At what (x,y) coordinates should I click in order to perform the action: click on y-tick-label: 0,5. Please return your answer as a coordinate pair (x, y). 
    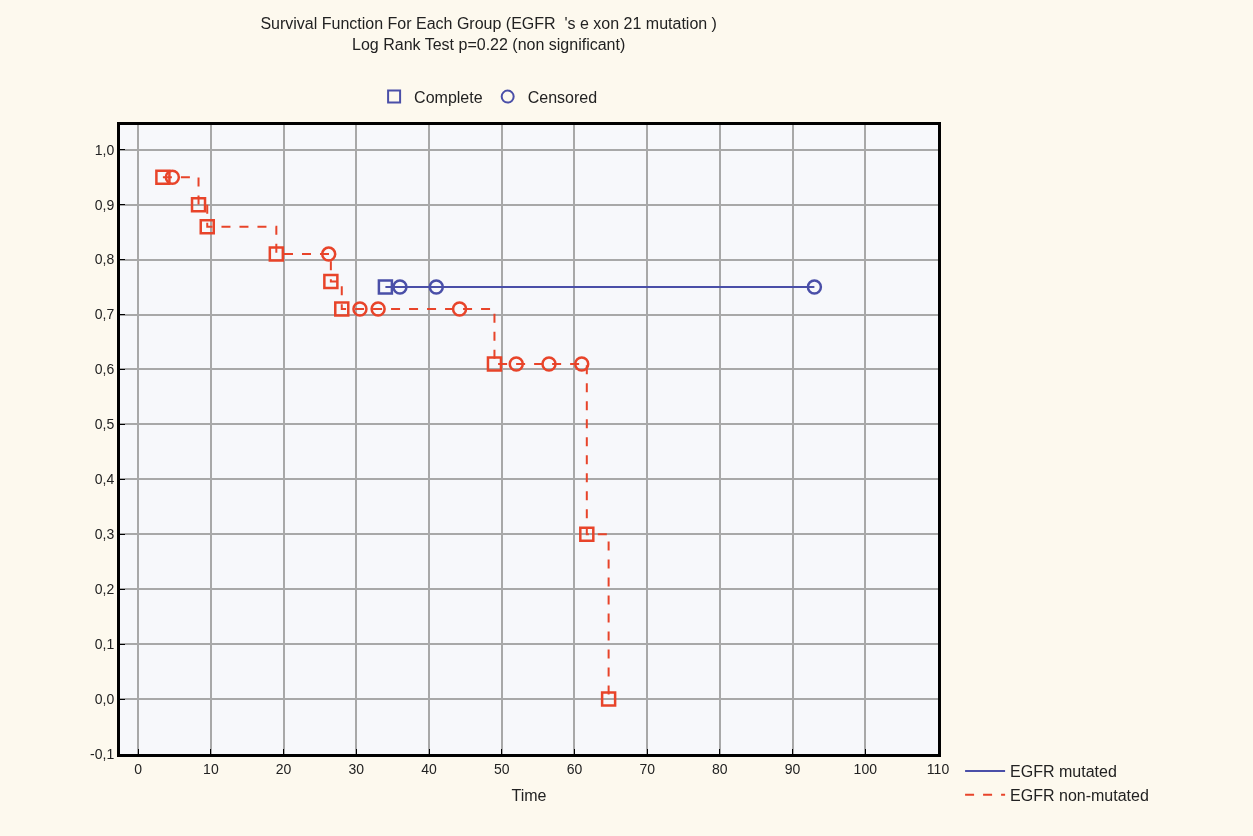
    Looking at the image, I should click on (104, 424).